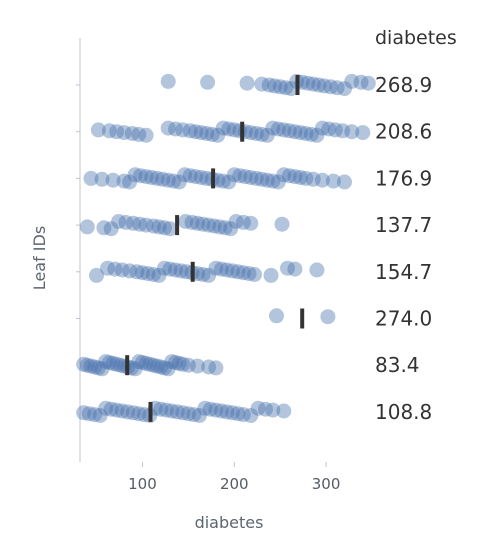 The height and width of the screenshot is (556, 500). I want to click on mean-label: 274.0, so click(403, 319).